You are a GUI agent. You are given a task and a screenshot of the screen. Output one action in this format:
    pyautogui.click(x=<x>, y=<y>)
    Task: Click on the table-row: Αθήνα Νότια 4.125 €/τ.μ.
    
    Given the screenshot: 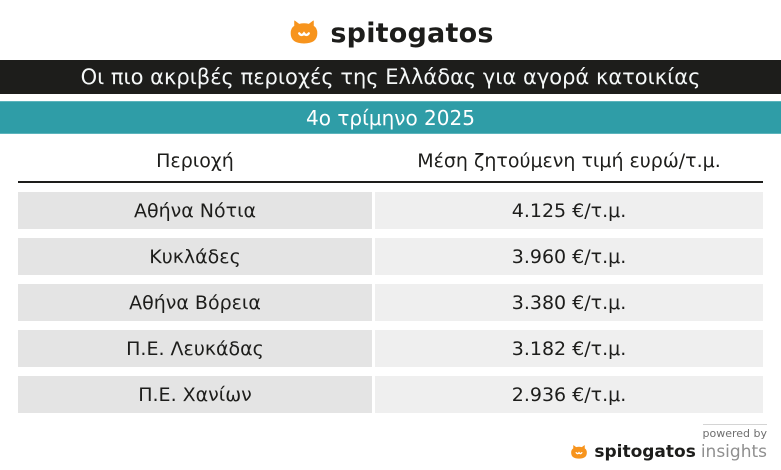 What is the action you would take?
    pyautogui.click(x=390, y=210)
    